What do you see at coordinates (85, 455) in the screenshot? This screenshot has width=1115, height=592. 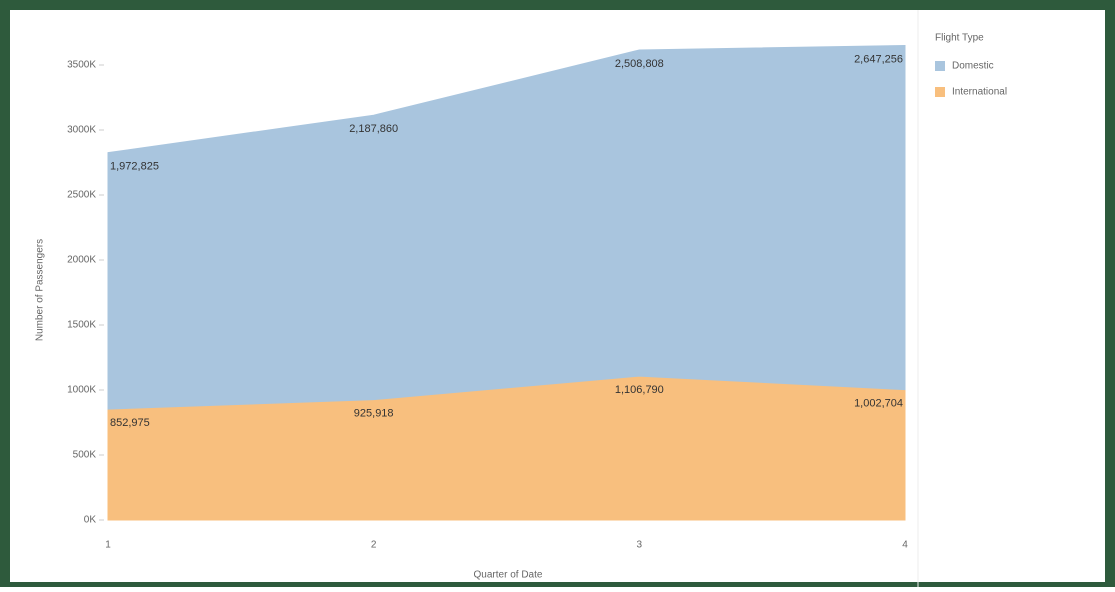 I see `y-tick-label: 500K` at bounding box center [85, 455].